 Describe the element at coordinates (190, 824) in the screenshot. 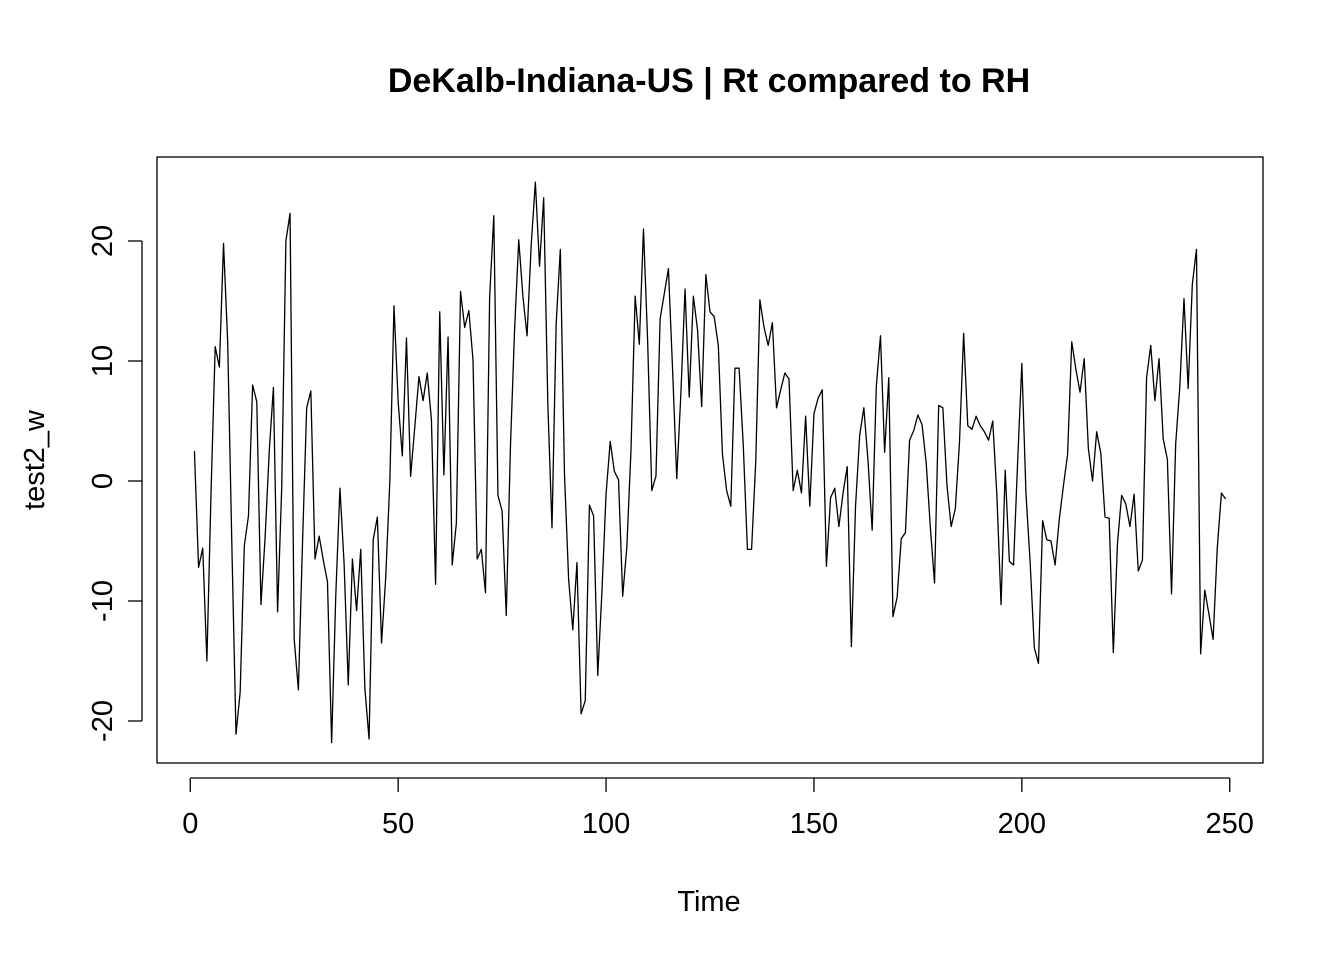

I see `x-tick-label: 0` at that location.